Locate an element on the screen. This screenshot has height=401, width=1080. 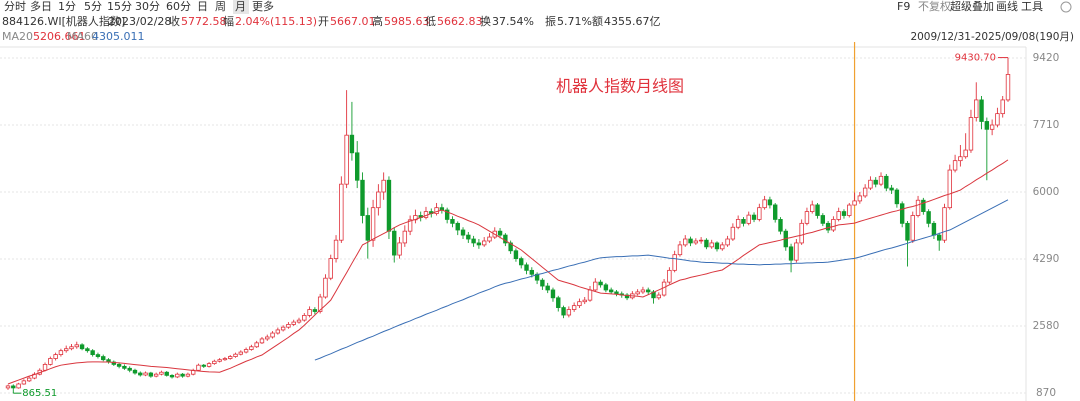
ma-value: 5206.661 is located at coordinates (59, 36).